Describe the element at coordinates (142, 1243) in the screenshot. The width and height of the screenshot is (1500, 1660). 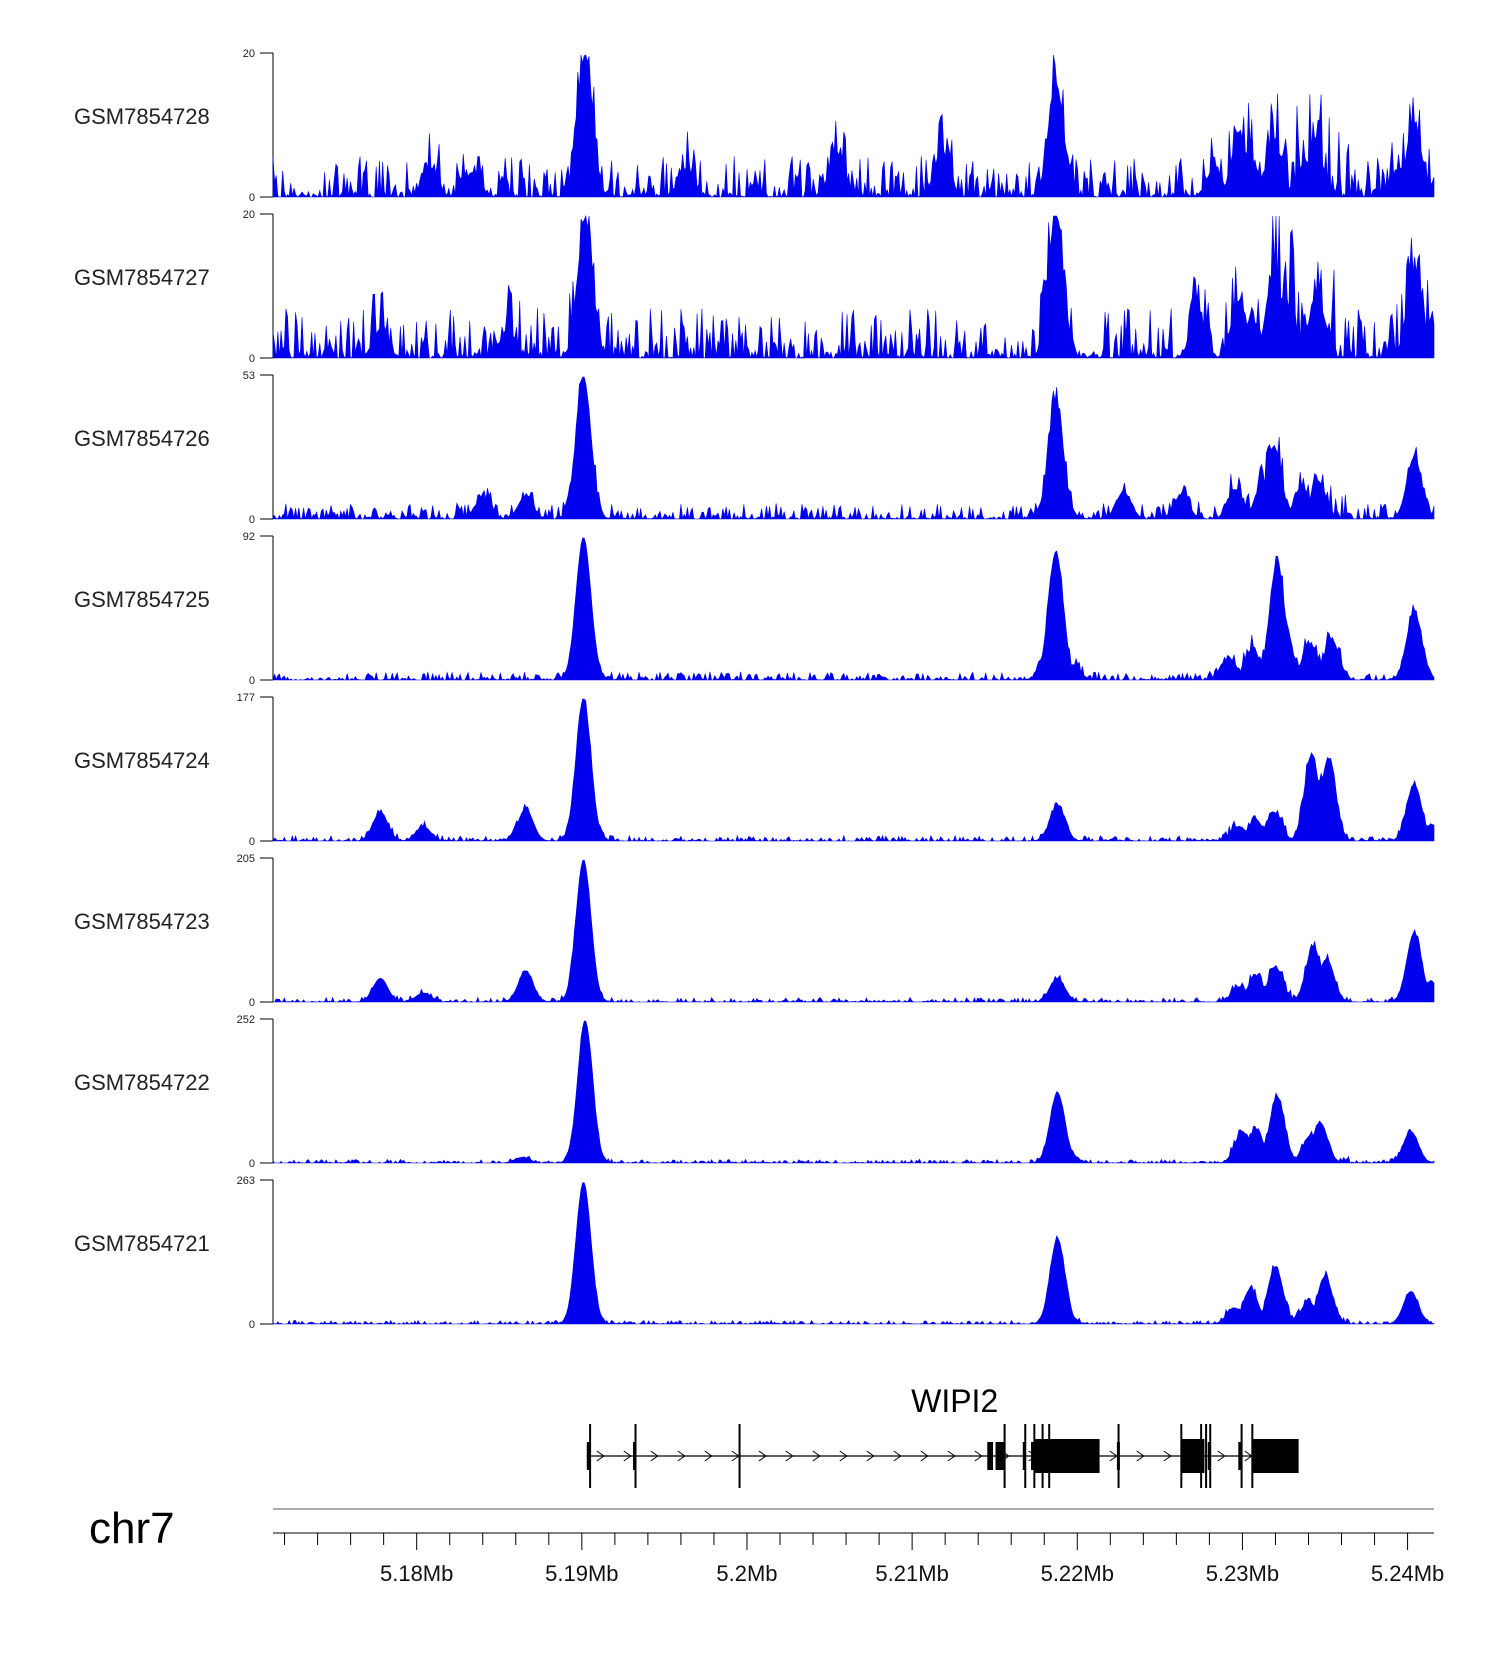
I see `track-name-label: GSM7854721` at that location.